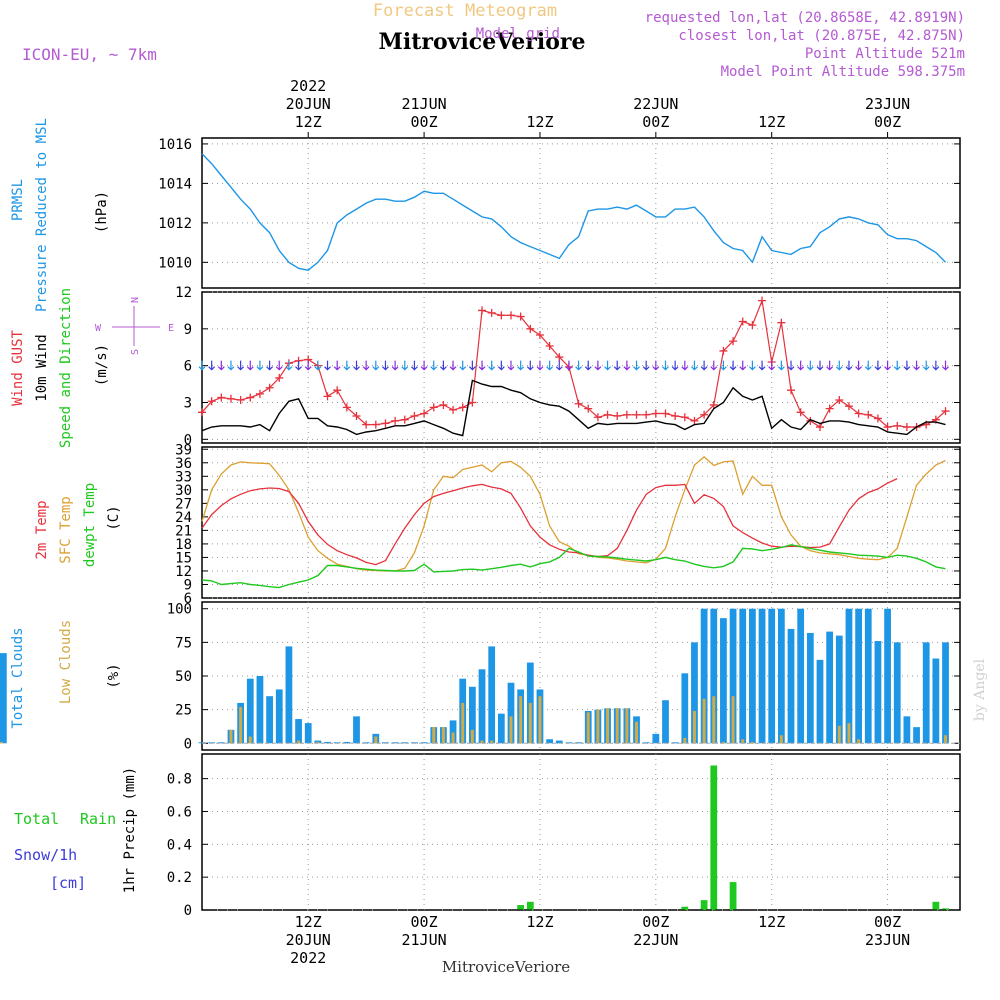 This screenshot has height=1000, width=1000. I want to click on top-time-label: 21JUN, so click(424, 104).